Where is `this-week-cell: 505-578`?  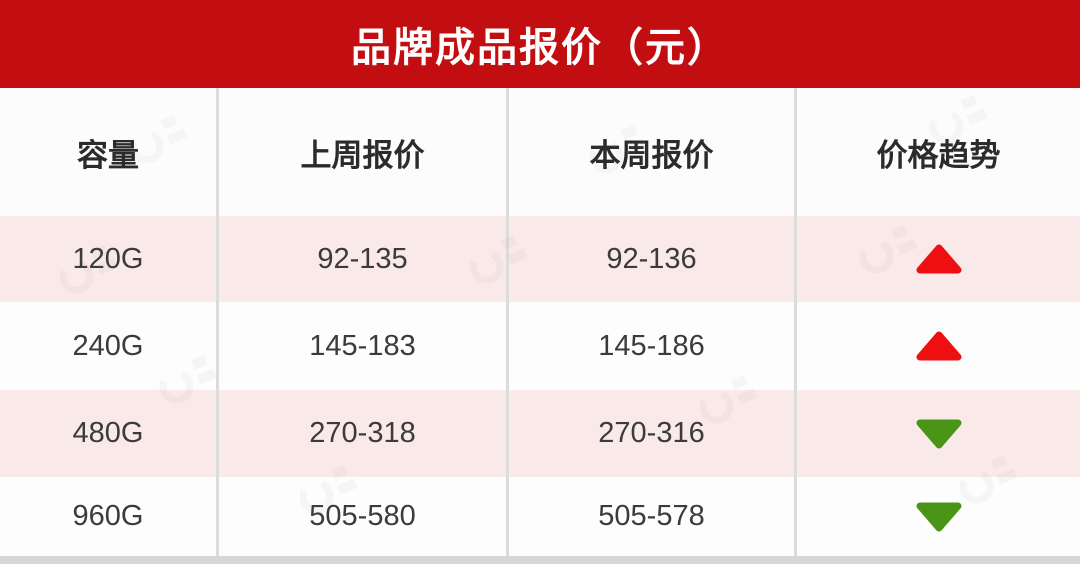
this-week-cell: 505-578 is located at coordinates (653, 516).